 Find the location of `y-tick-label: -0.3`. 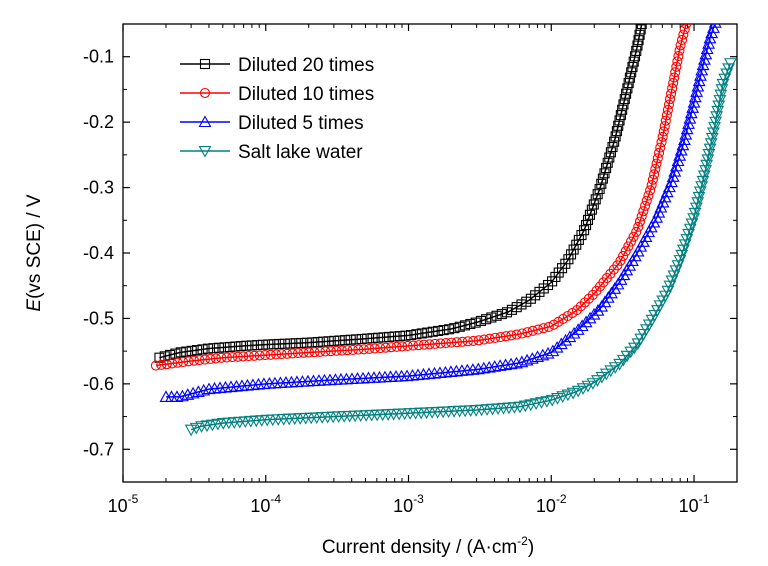

y-tick-label: -0.3 is located at coordinates (98, 188).